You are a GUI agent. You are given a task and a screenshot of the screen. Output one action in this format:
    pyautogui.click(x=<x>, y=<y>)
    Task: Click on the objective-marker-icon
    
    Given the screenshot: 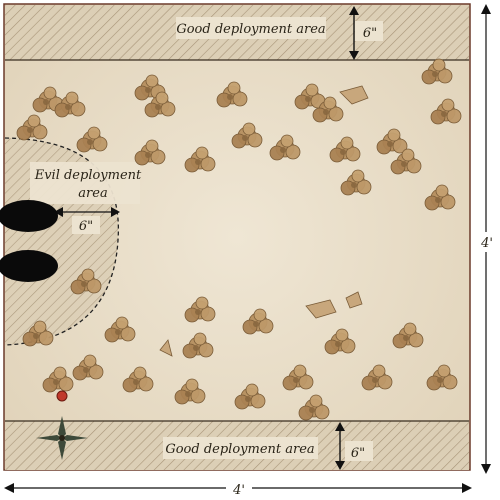 What is the action you would take?
    pyautogui.click(x=62, y=396)
    